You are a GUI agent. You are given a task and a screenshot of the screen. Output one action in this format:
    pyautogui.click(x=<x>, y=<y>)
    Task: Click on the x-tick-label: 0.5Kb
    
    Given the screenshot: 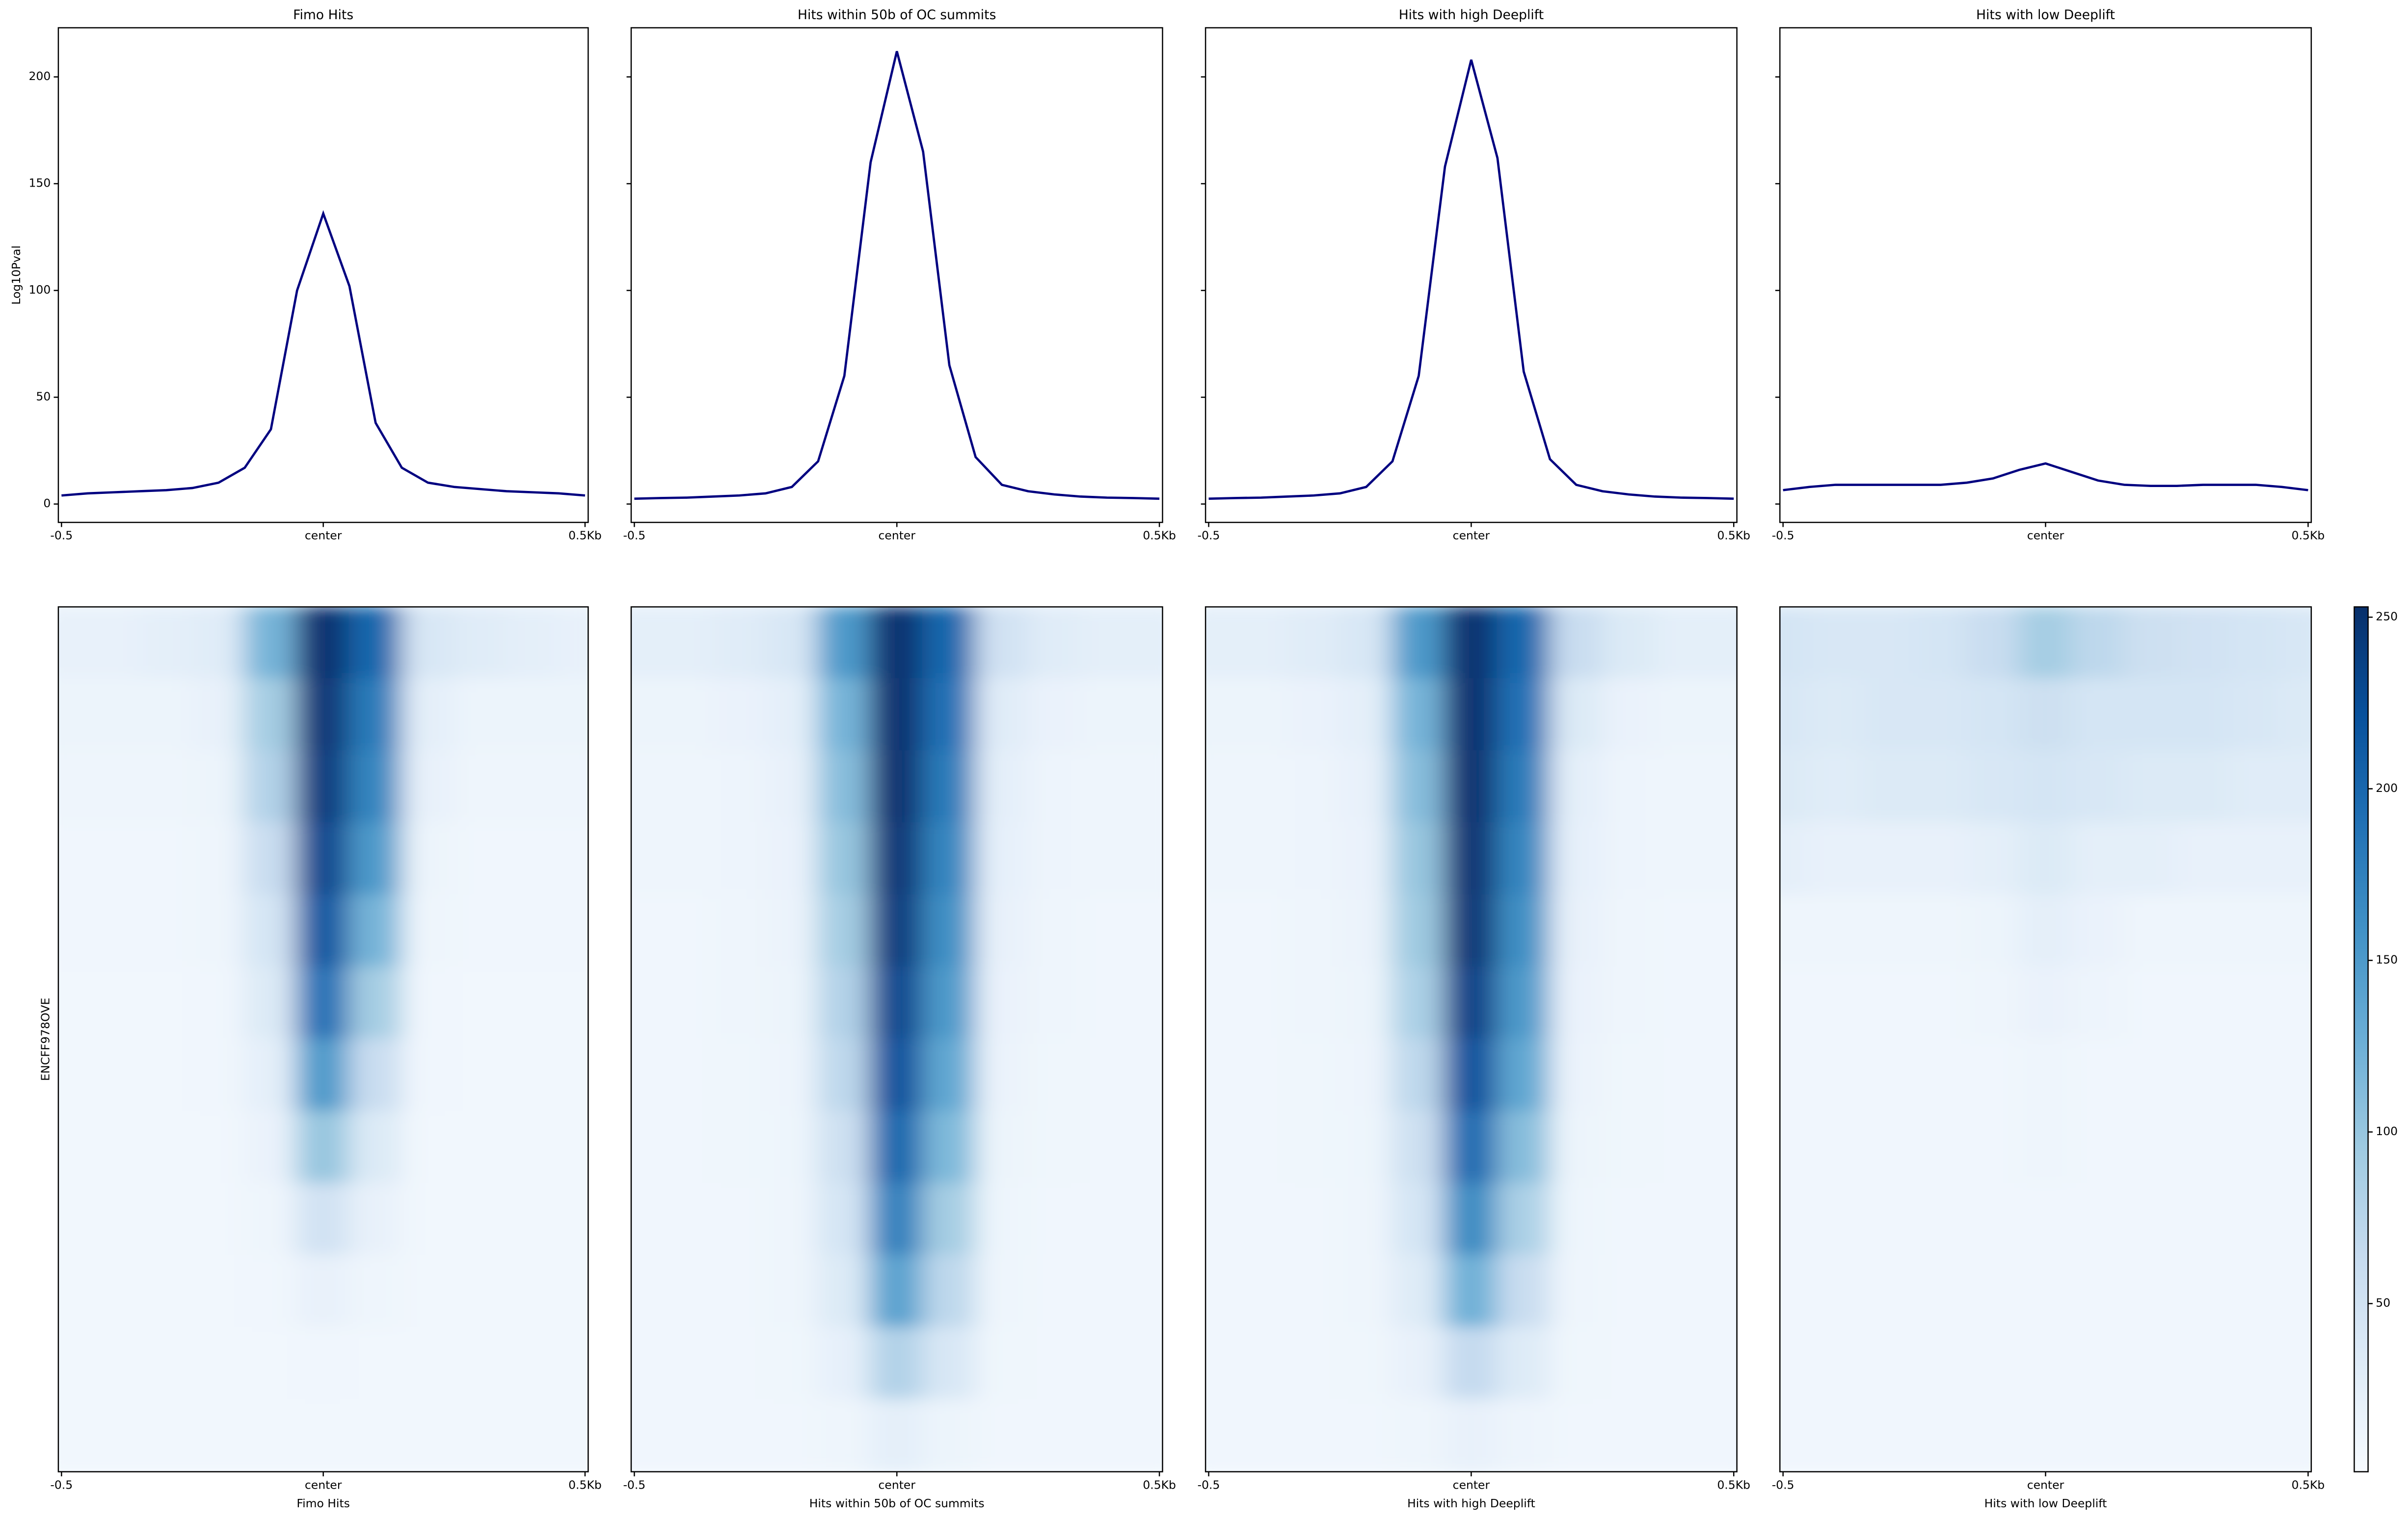 What is the action you would take?
    pyautogui.click(x=1733, y=1485)
    